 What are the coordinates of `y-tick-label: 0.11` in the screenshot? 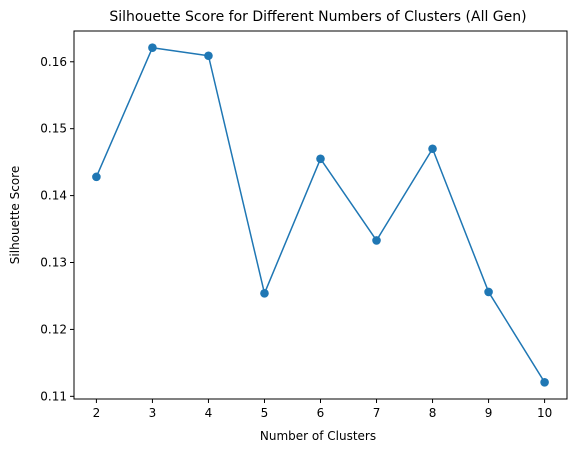 It's located at (53, 396).